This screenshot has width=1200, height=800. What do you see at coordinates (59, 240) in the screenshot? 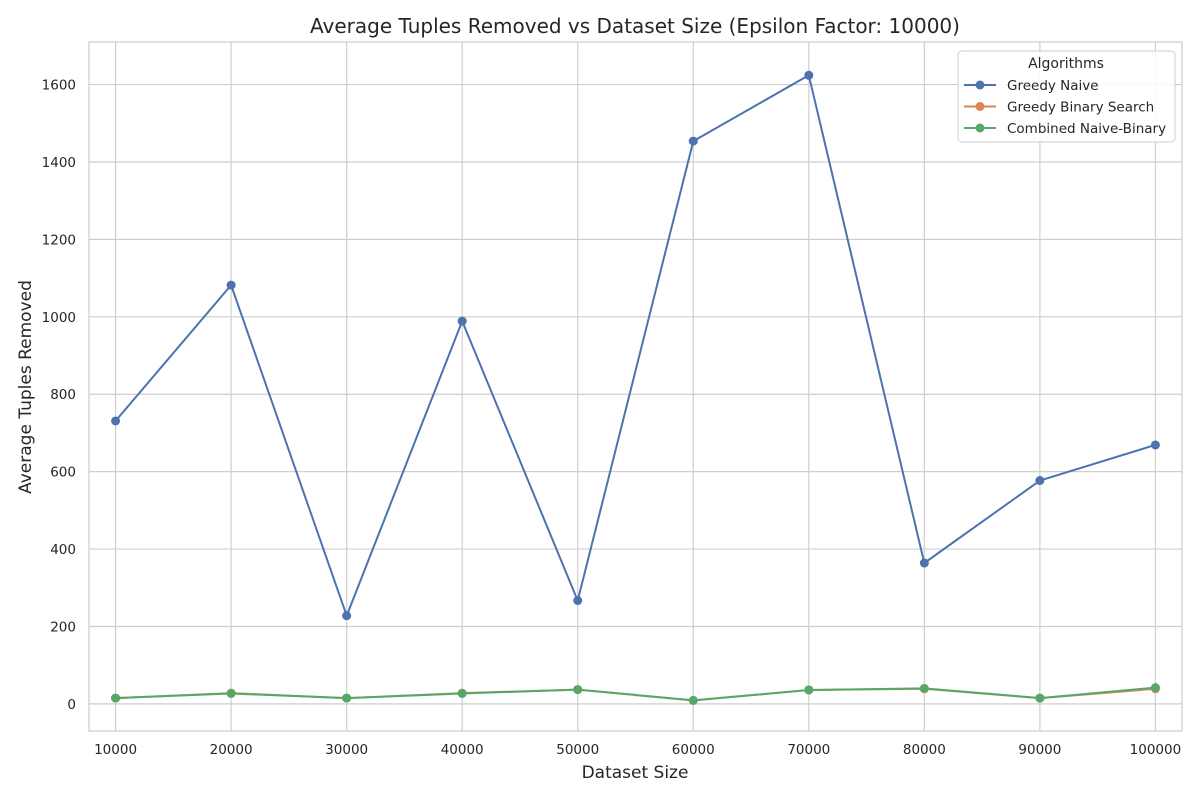
I see `y-tick-label: 1200` at bounding box center [59, 240].